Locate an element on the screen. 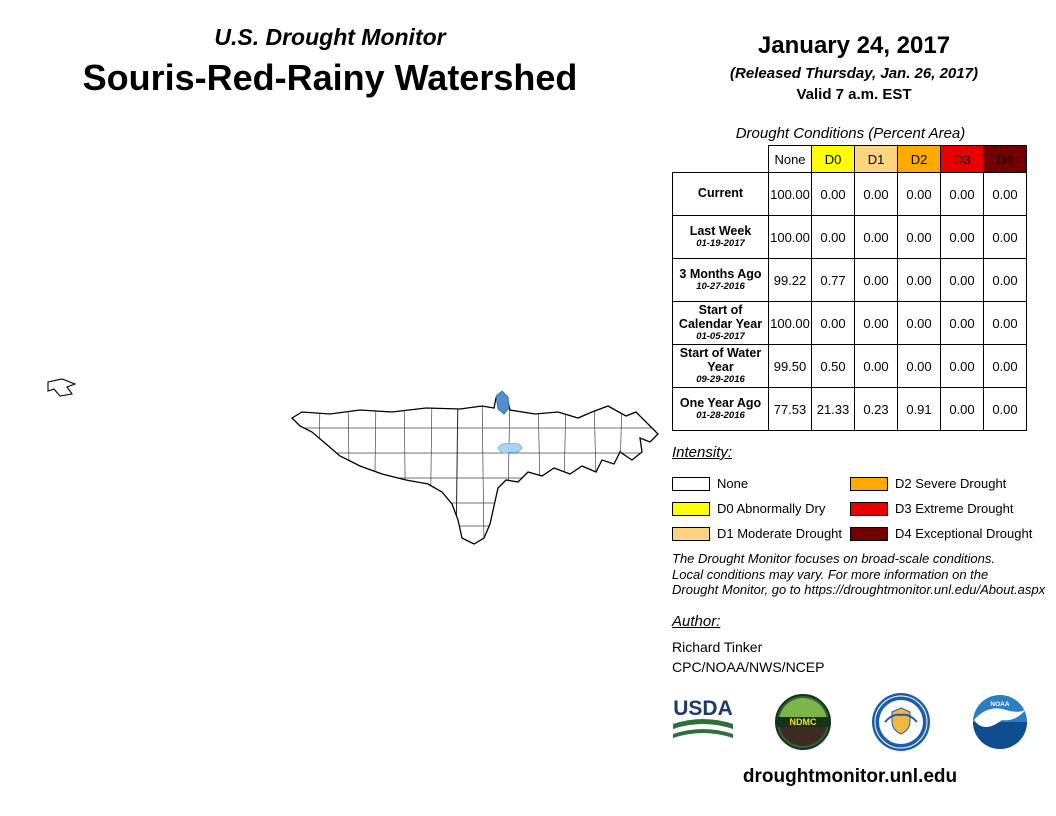 The height and width of the screenshot is (816, 1056). lake-top is located at coordinates (502, 402).